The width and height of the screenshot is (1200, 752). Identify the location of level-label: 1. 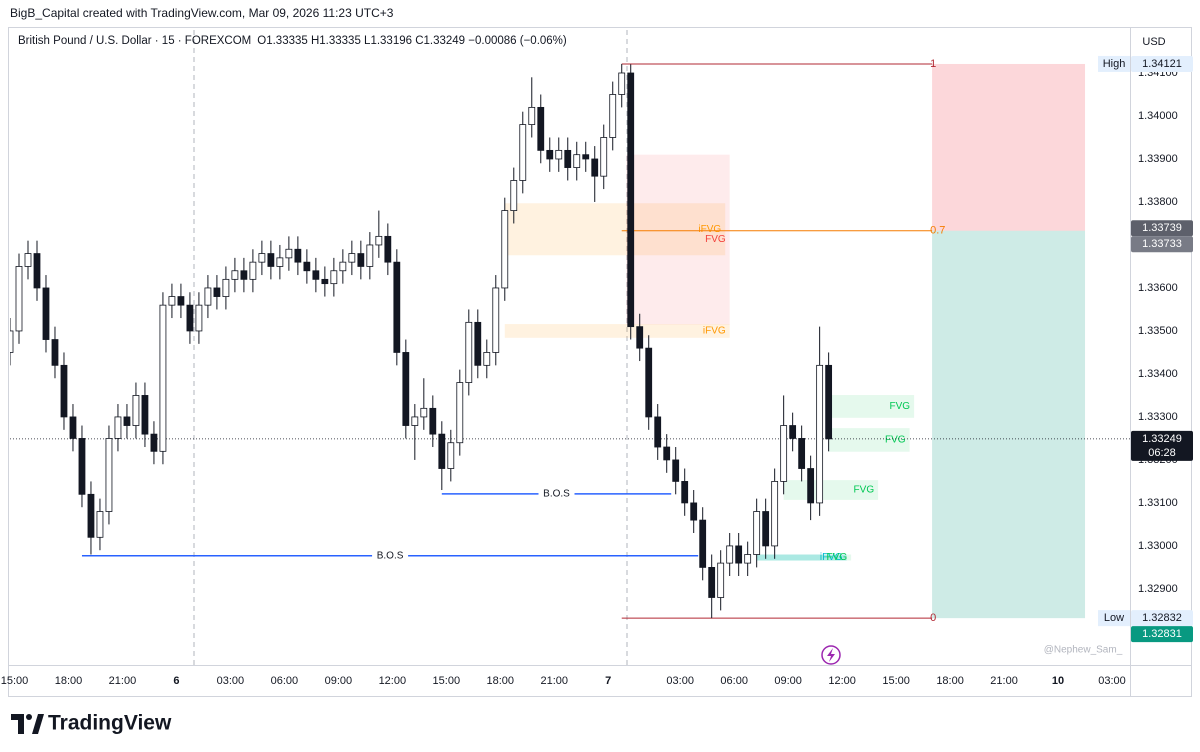
(933, 64).